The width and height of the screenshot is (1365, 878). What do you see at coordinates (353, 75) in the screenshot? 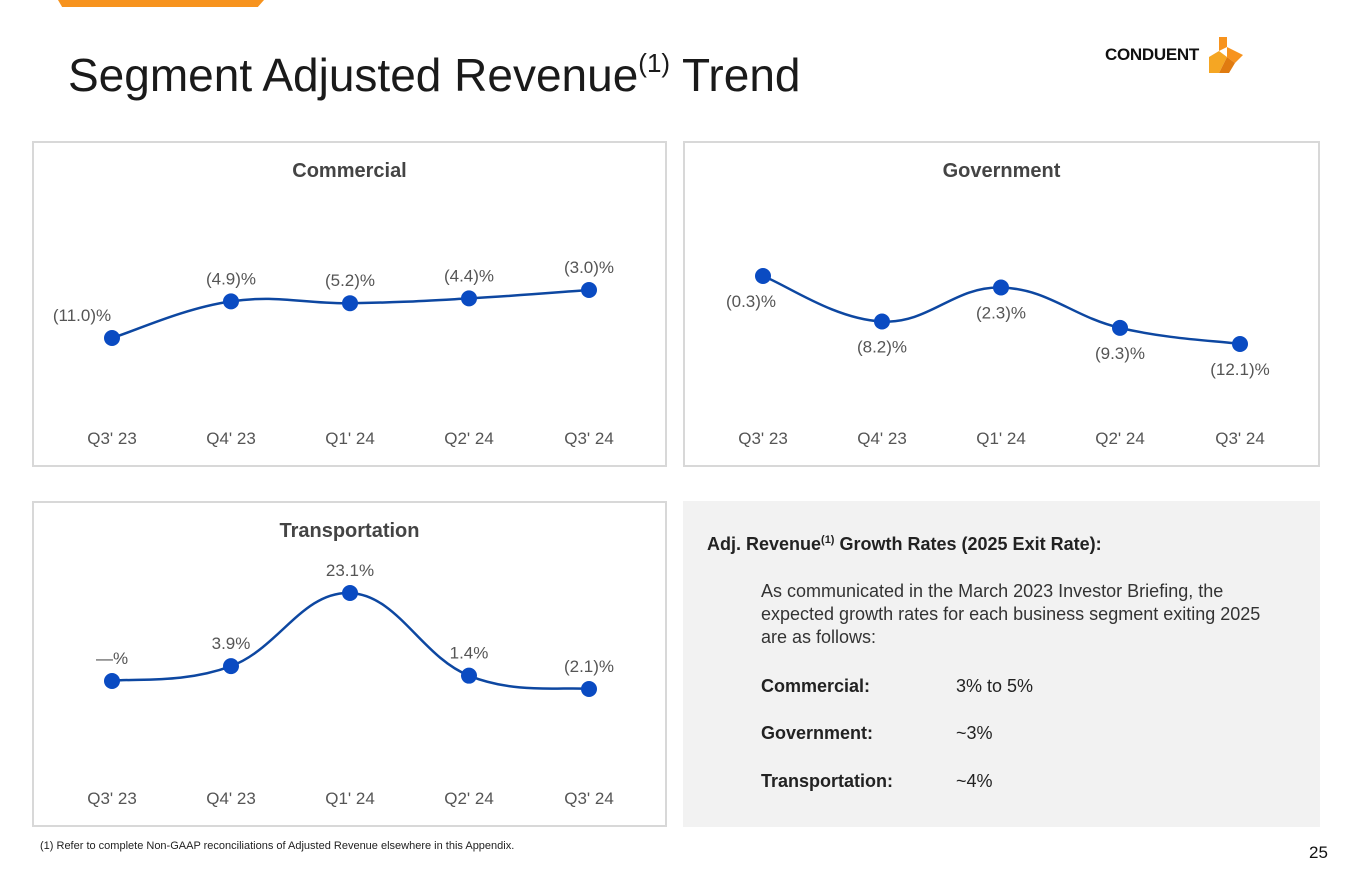
I see `title-main: Segment Adjusted Revenue` at bounding box center [353, 75].